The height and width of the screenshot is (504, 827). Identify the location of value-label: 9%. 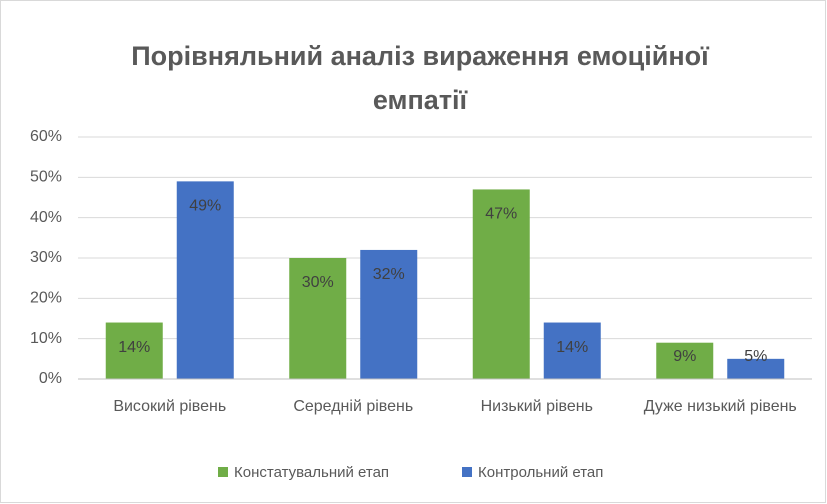
(684, 356).